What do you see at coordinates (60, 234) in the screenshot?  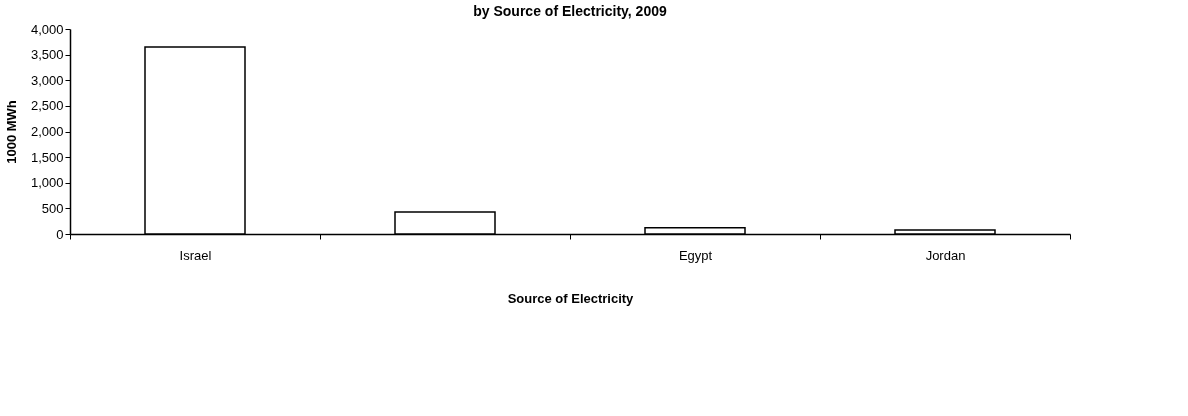 I see `y-tick-label: 0` at bounding box center [60, 234].